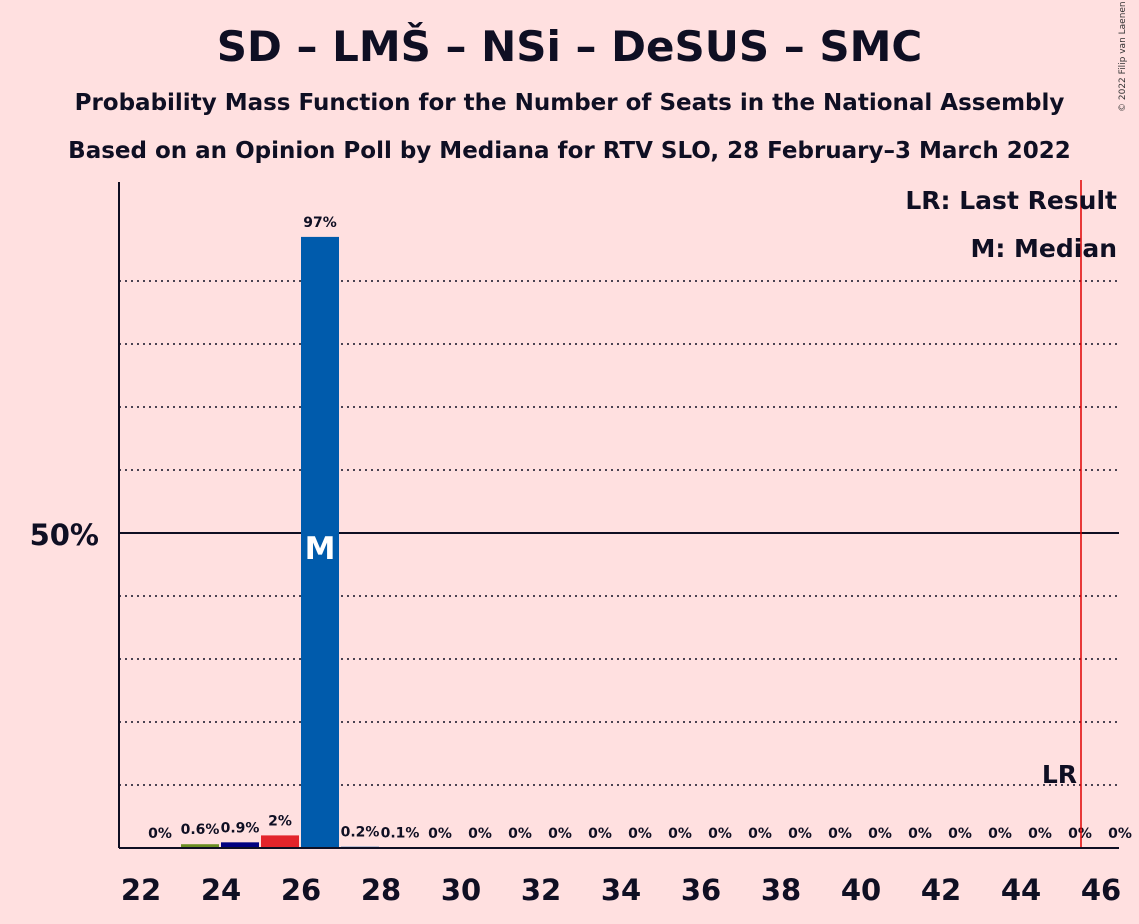 This screenshot has width=1139, height=924. I want to click on bar-label-seat-44: 0%, so click(1040, 834).